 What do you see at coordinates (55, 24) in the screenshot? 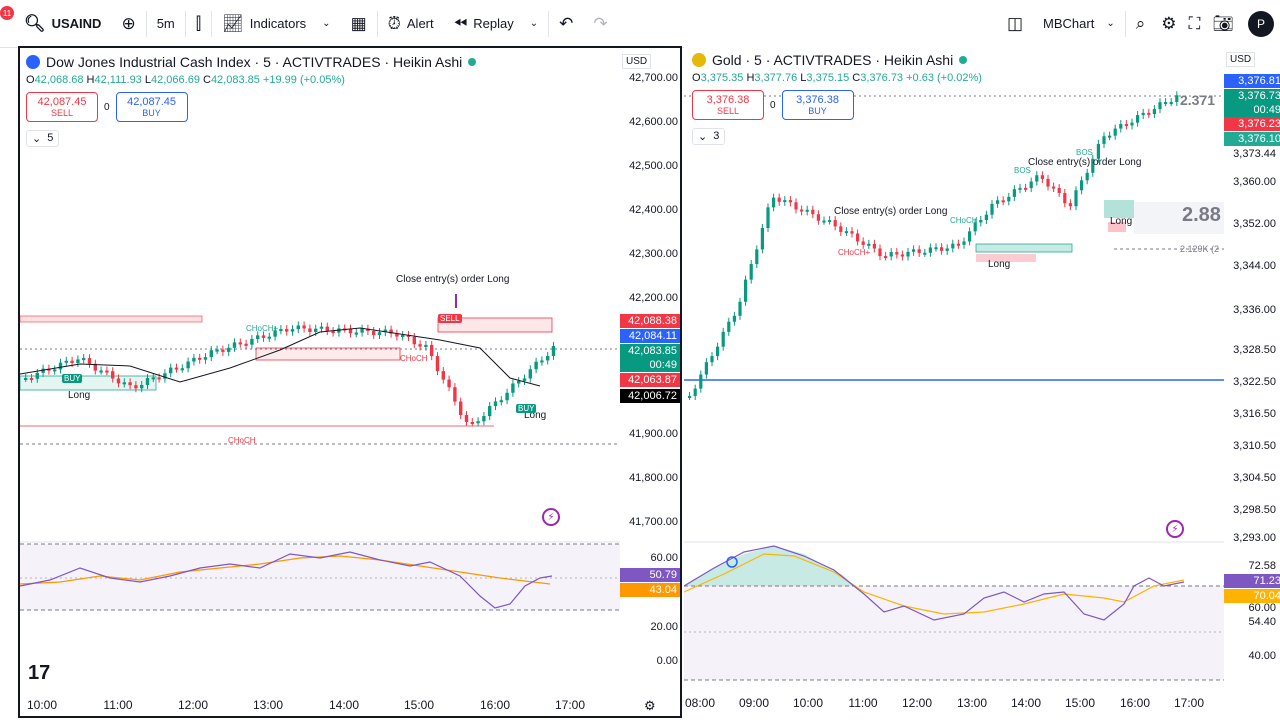
I see `symbol-search-button: 🔍︎ USAIND` at bounding box center [55, 24].